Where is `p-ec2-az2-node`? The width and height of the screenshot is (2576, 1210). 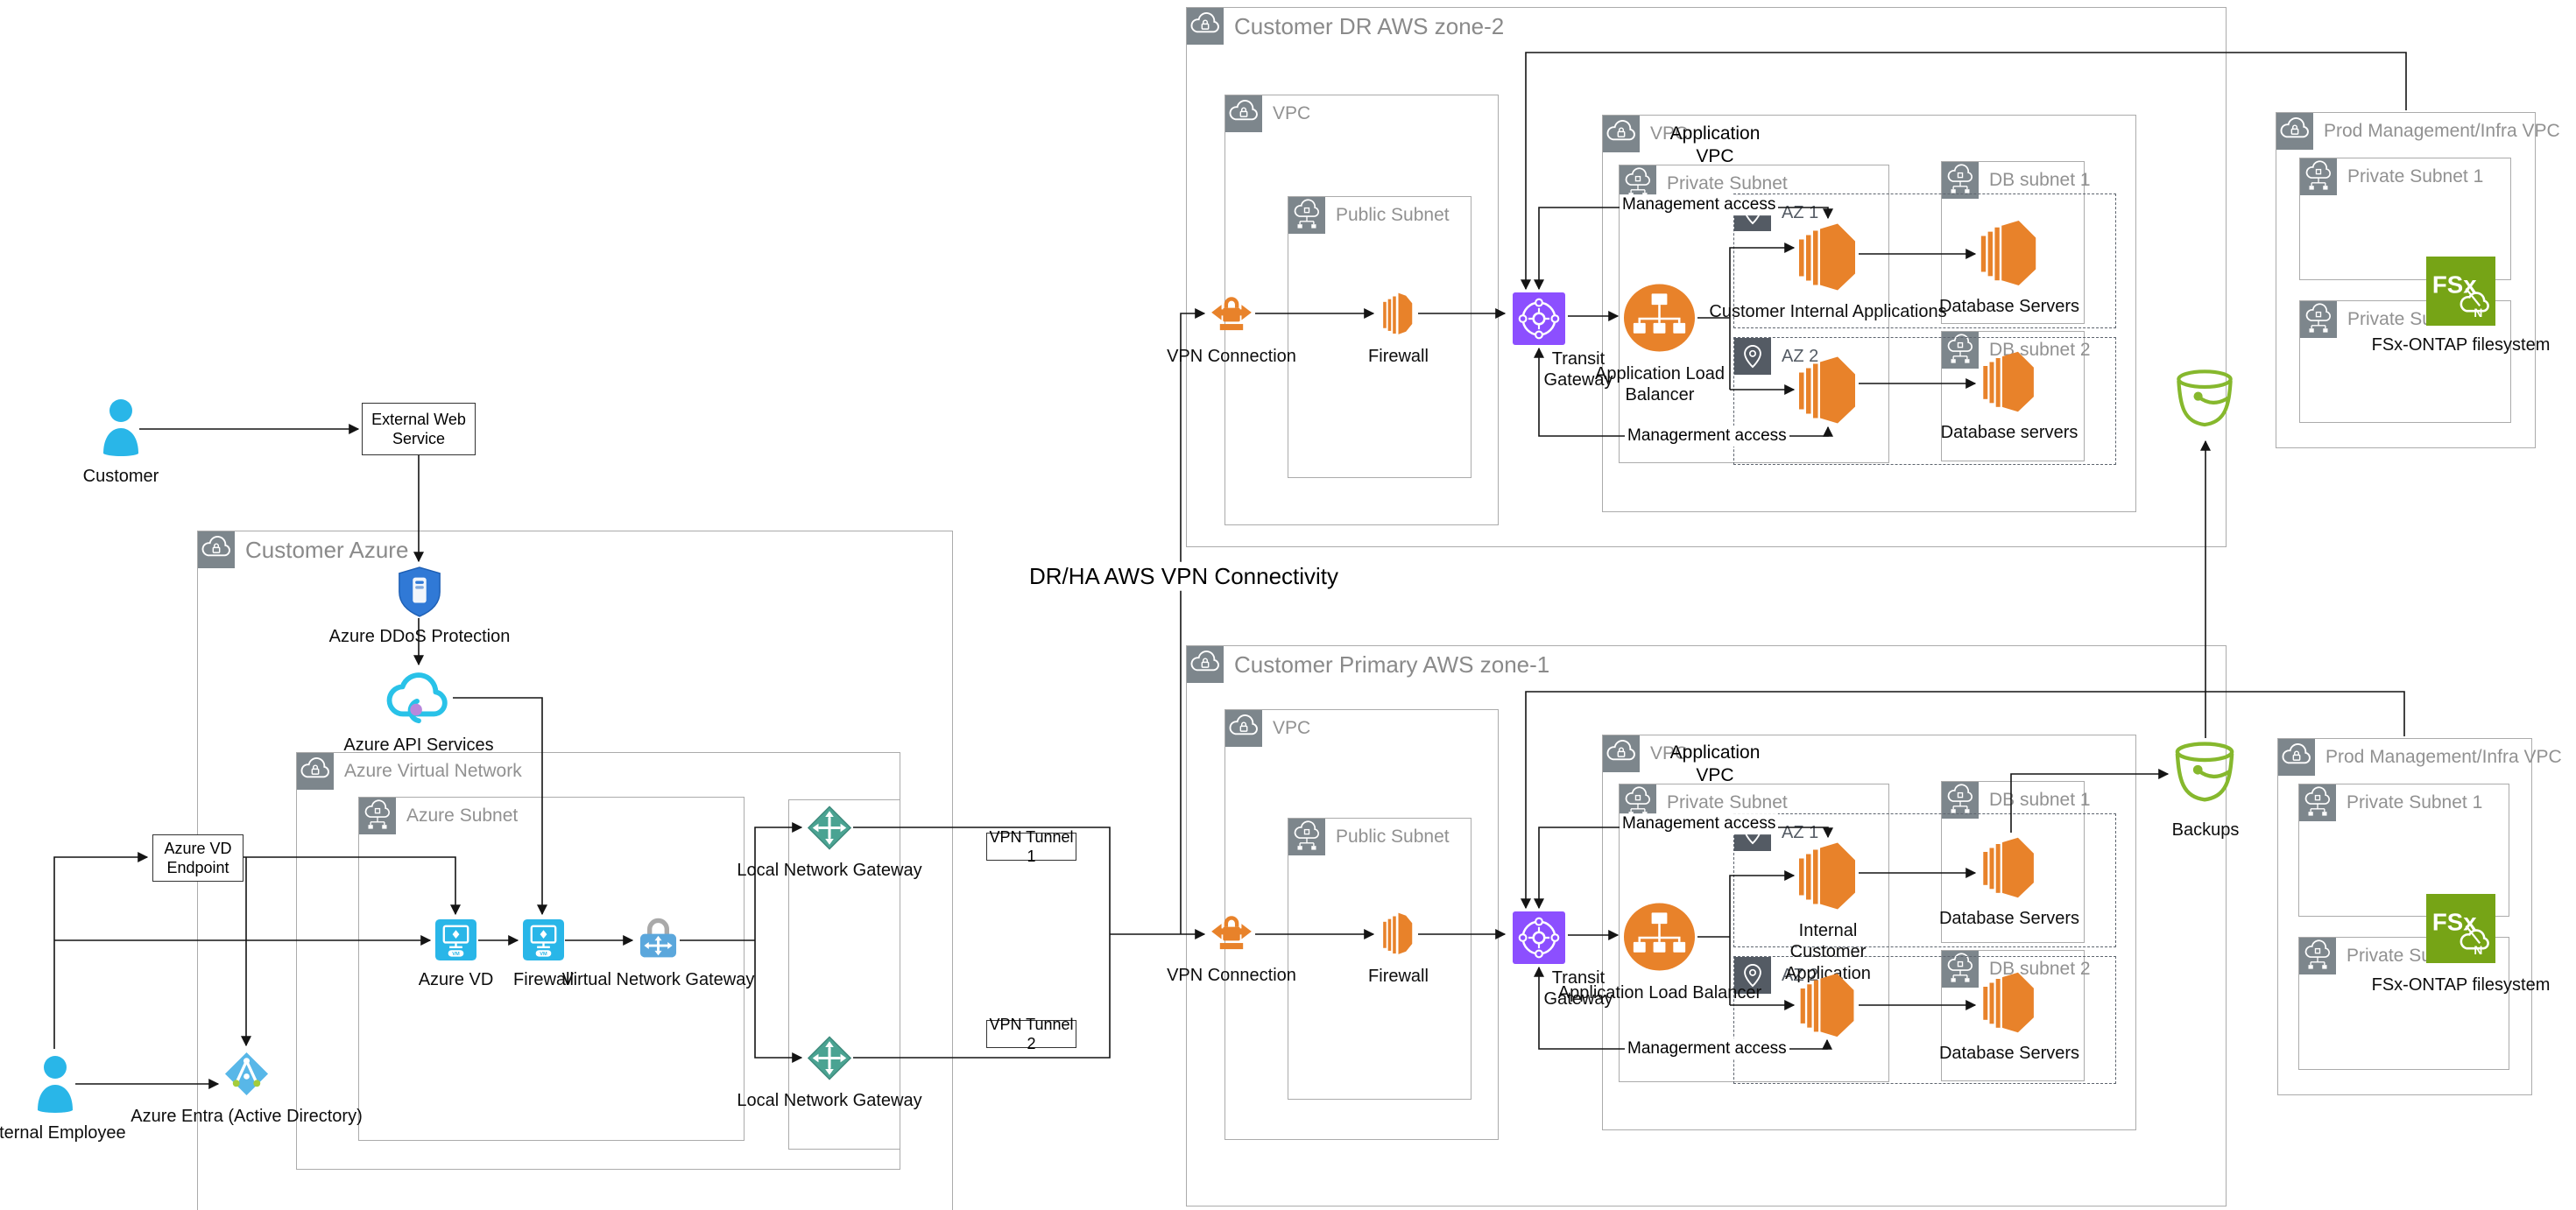
p-ec2-az2-node is located at coordinates (1828, 1005).